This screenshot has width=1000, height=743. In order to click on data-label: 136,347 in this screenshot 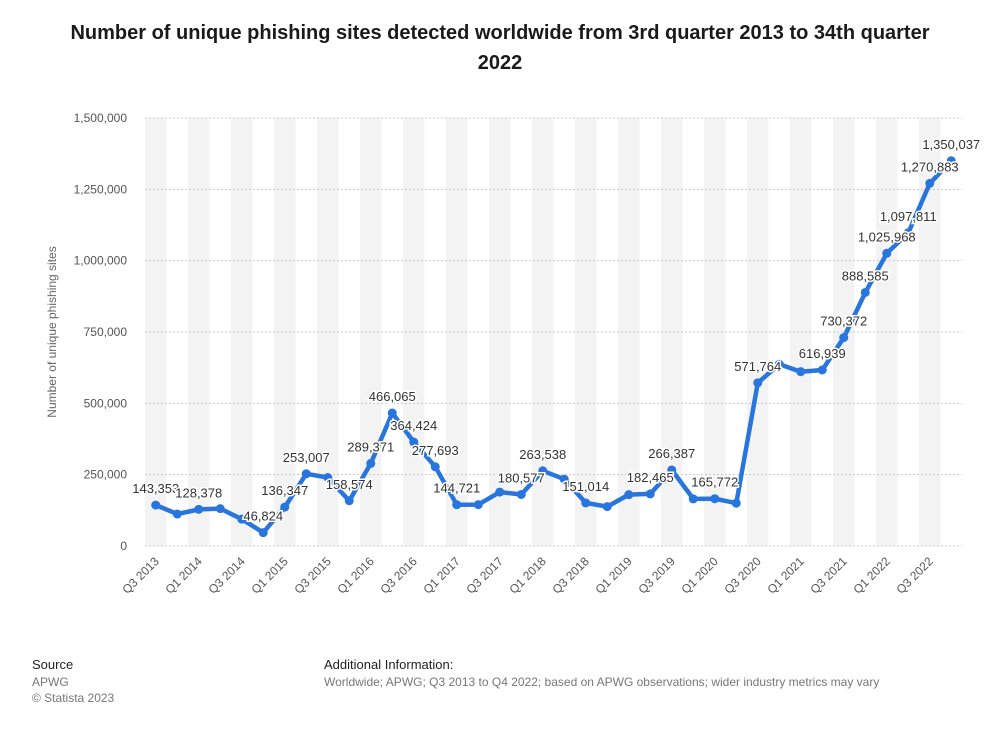, I will do `click(284, 490)`.